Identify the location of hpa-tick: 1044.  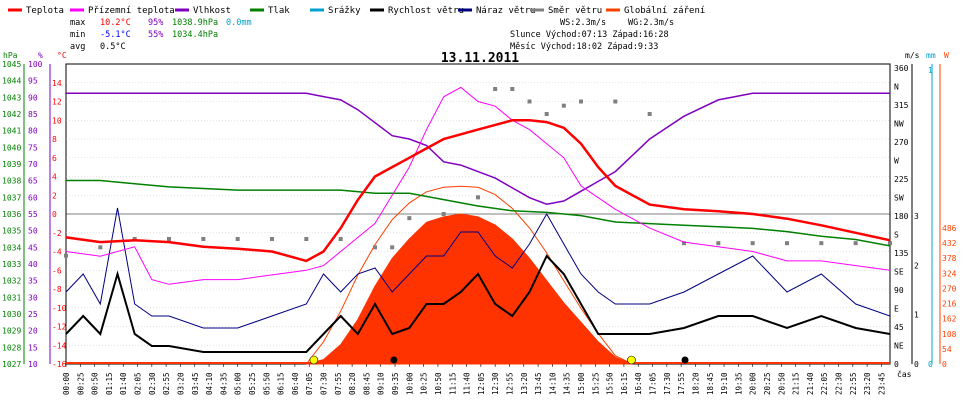
(11, 81).